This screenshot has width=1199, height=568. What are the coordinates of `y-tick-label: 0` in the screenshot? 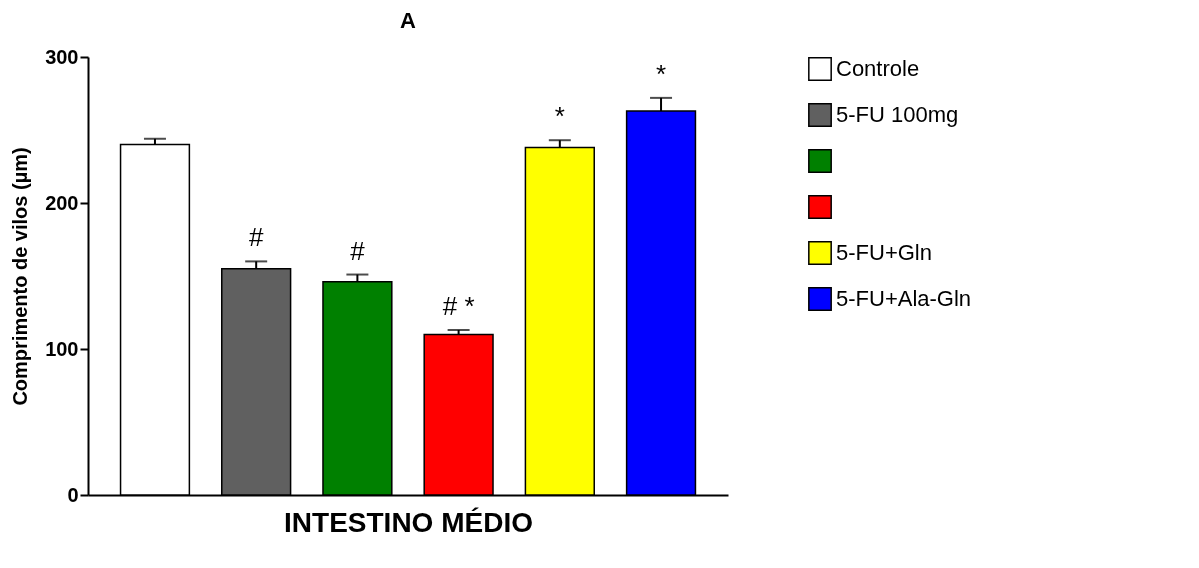 It's located at (73, 494).